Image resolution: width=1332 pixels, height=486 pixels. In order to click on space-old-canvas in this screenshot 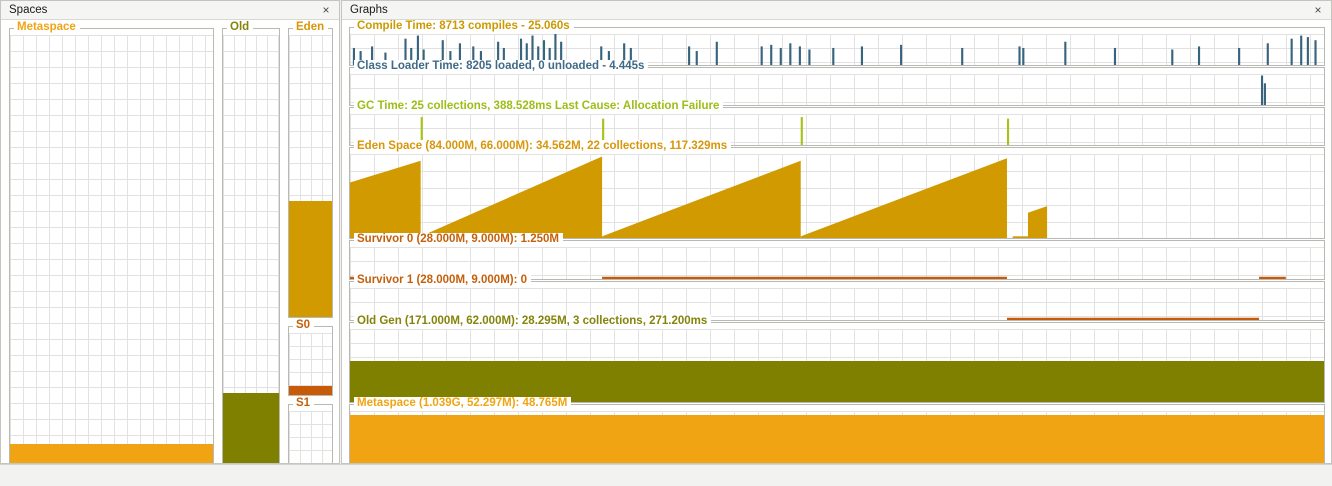, I will do `click(251, 249)`.